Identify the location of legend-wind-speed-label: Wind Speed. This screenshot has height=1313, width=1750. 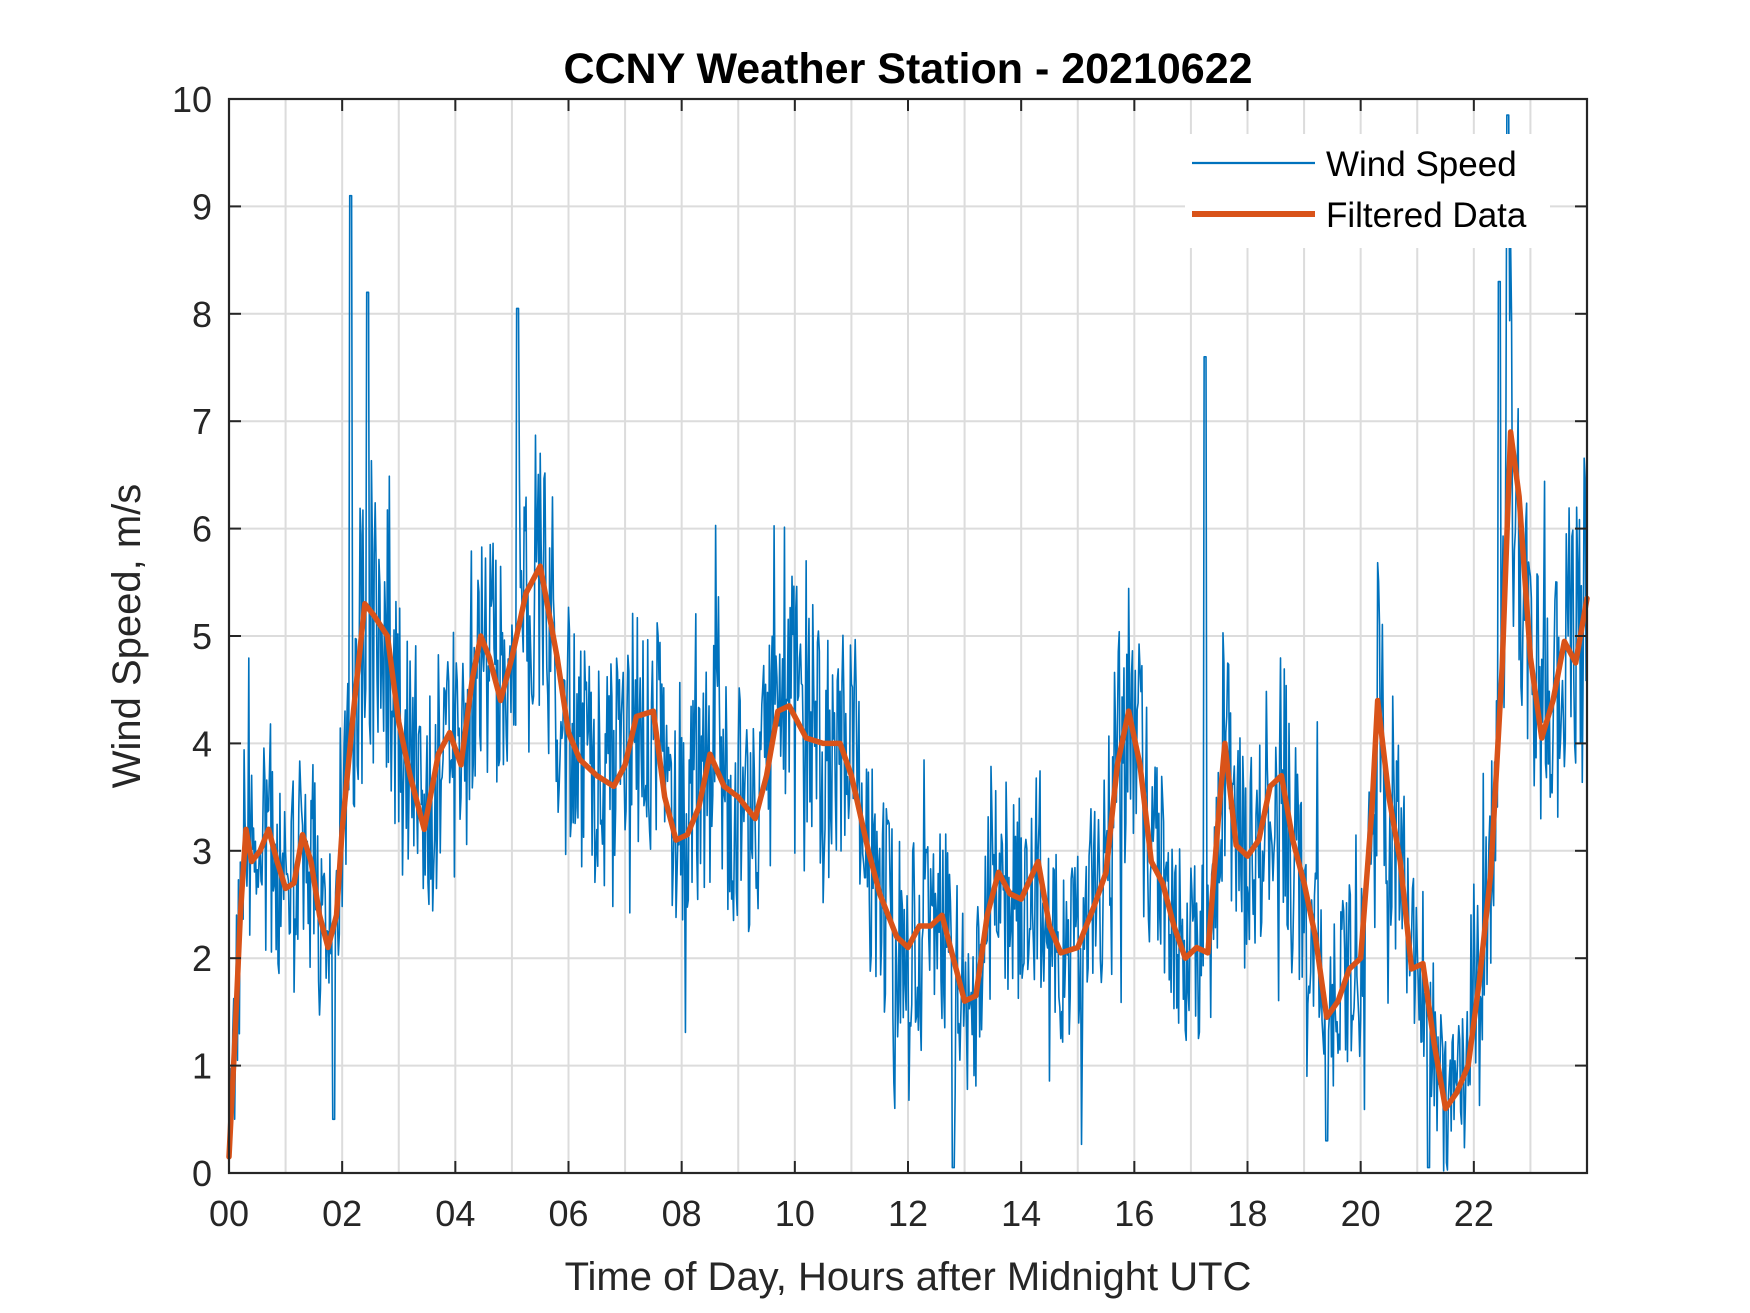
(1421, 164).